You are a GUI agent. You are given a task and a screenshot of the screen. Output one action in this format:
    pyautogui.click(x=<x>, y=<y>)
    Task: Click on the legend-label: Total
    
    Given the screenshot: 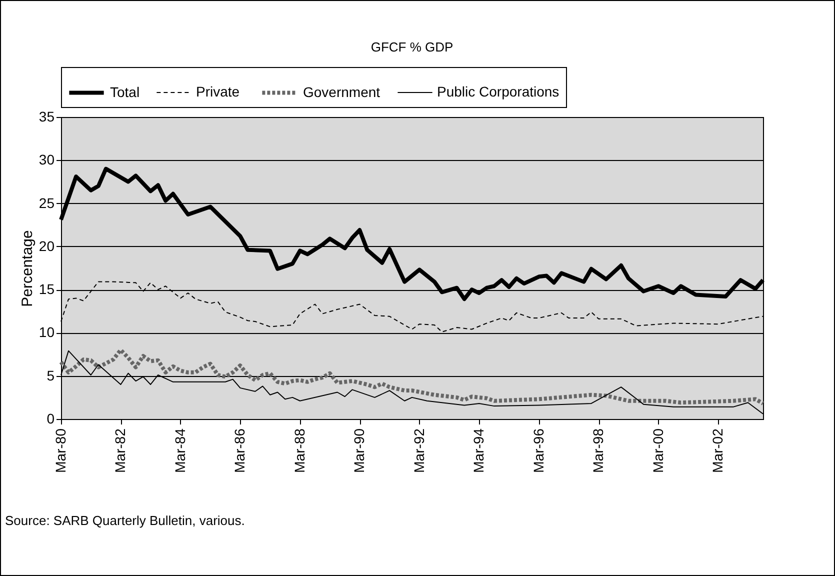 What is the action you would take?
    pyautogui.click(x=125, y=92)
    